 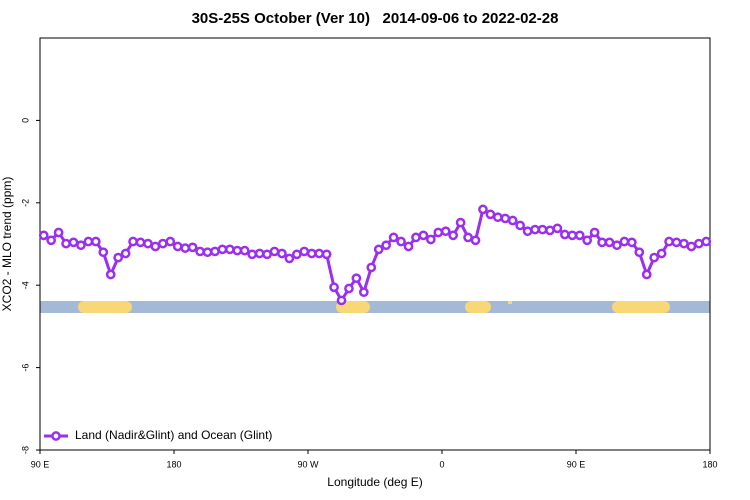 I want to click on x-tick-label: 90 E, so click(x=576, y=464).